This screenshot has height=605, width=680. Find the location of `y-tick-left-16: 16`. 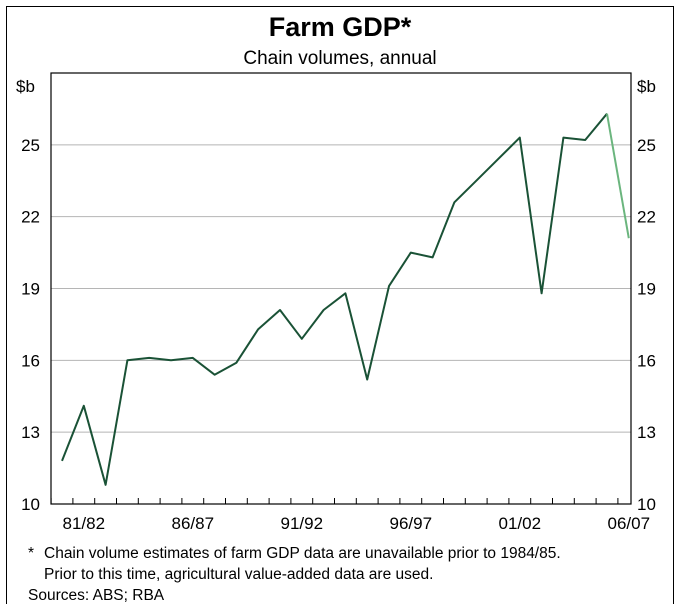

y-tick-left-16: 16 is located at coordinates (30, 360).